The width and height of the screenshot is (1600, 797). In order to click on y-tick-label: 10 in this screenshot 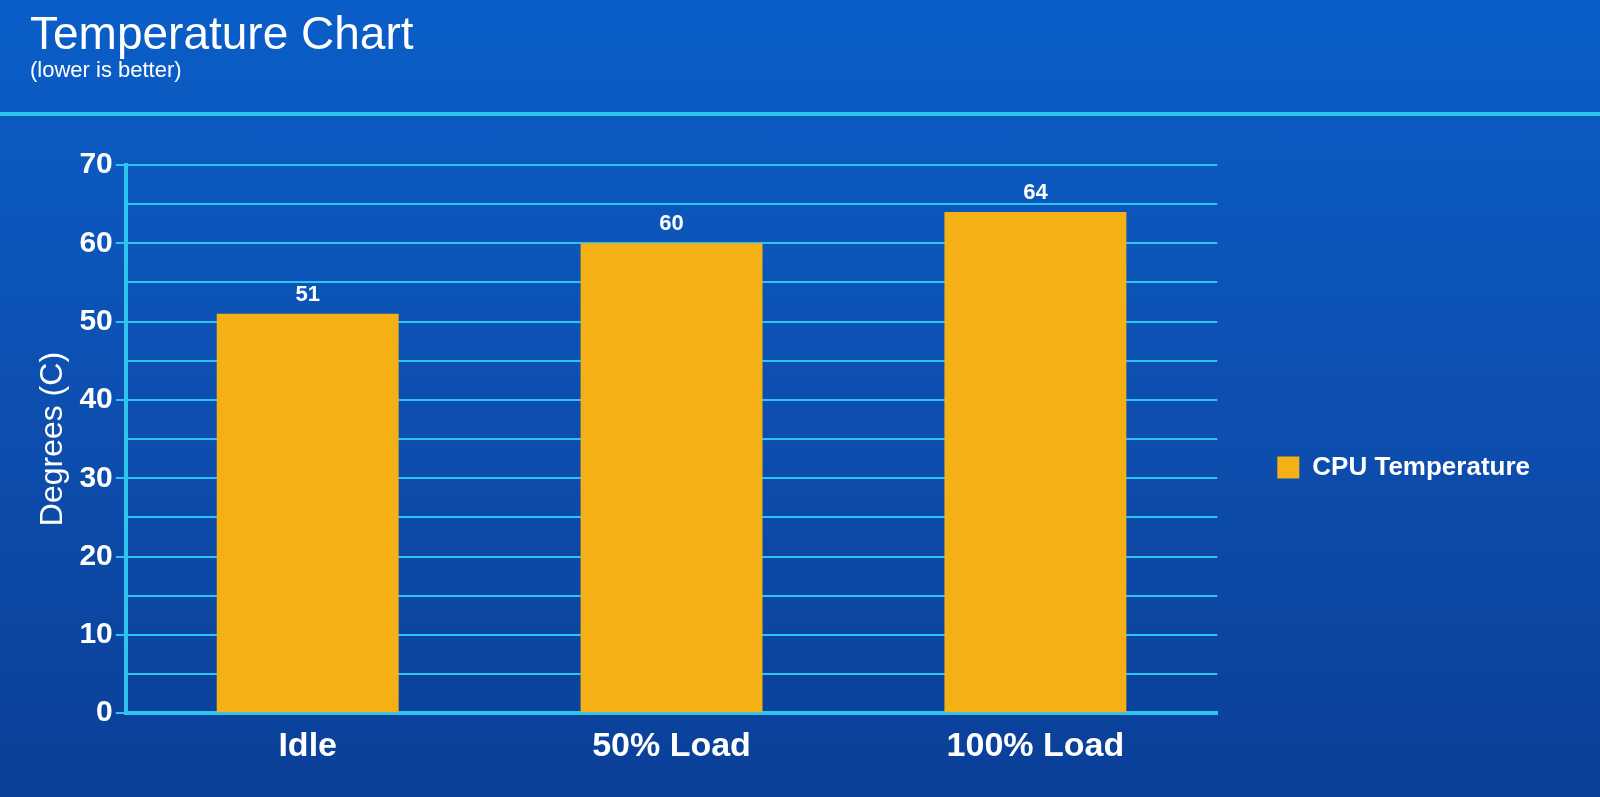, I will do `click(96, 633)`.